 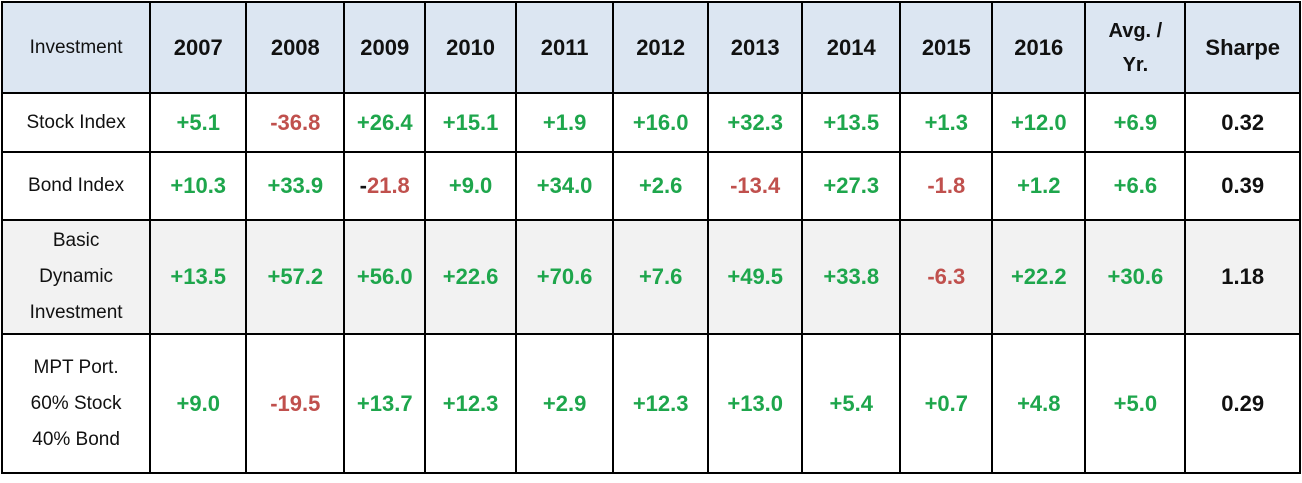 What do you see at coordinates (1242, 122) in the screenshot?
I see `sharpe-cell: 0.32` at bounding box center [1242, 122].